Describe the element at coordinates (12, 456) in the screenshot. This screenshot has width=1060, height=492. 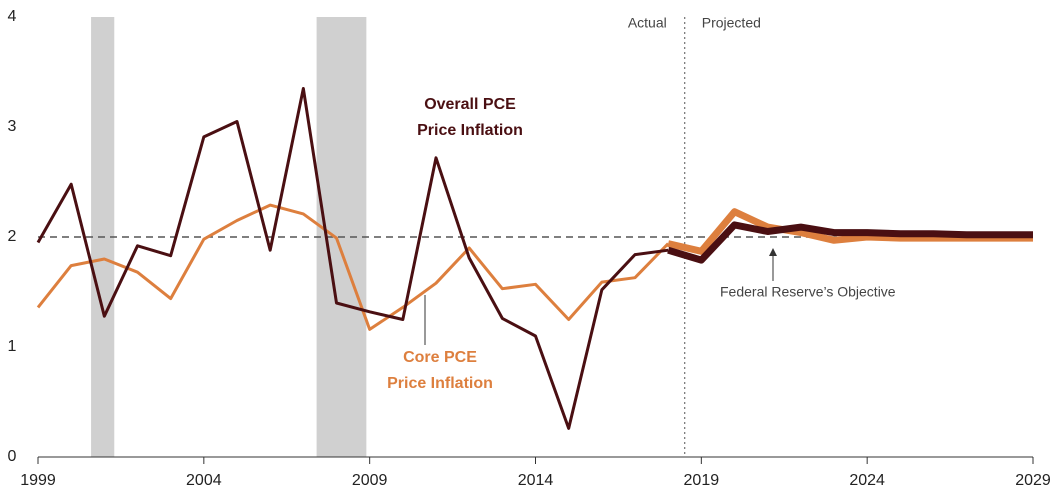
I see `y-tick-label: 0` at that location.